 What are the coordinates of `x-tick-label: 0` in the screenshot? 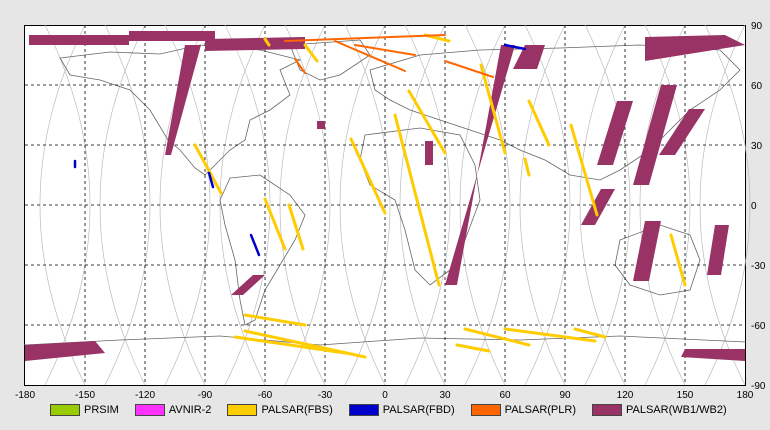 It's located at (385, 395).